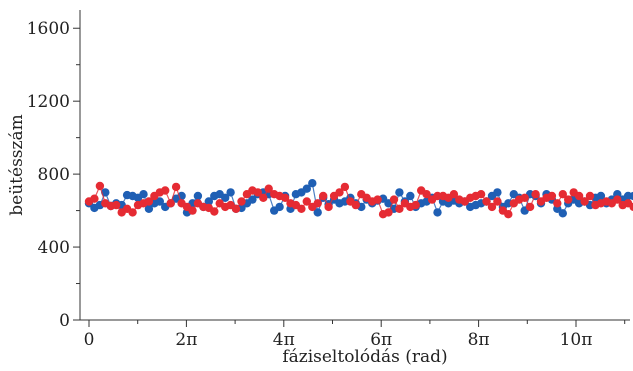 Image resolution: width=633 pixels, height=371 pixels. What do you see at coordinates (48, 29) in the screenshot?
I see `y-tick-label: 1600` at bounding box center [48, 29].